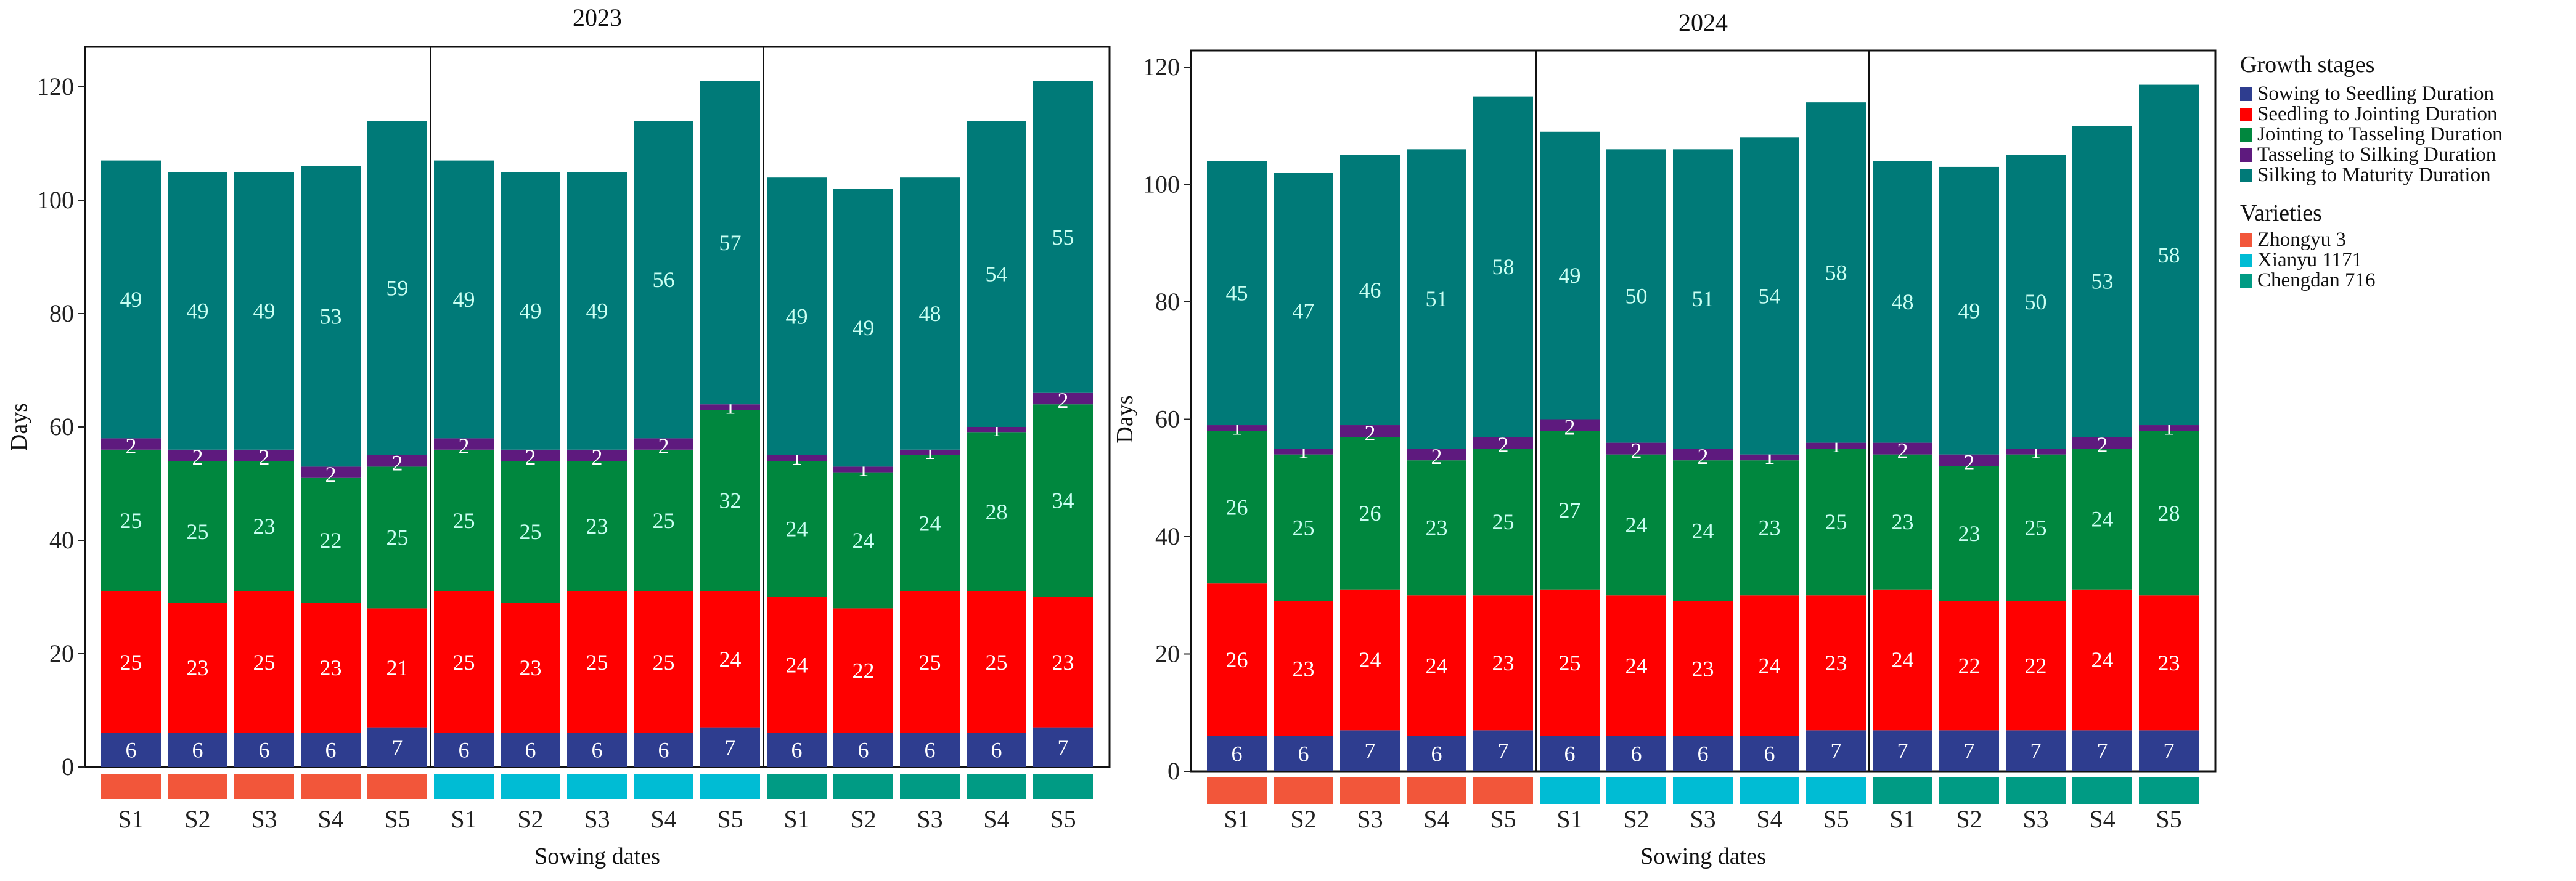 This screenshot has width=2576, height=881. What do you see at coordinates (19, 427) in the screenshot?
I see `y-axis-label: Days` at bounding box center [19, 427].